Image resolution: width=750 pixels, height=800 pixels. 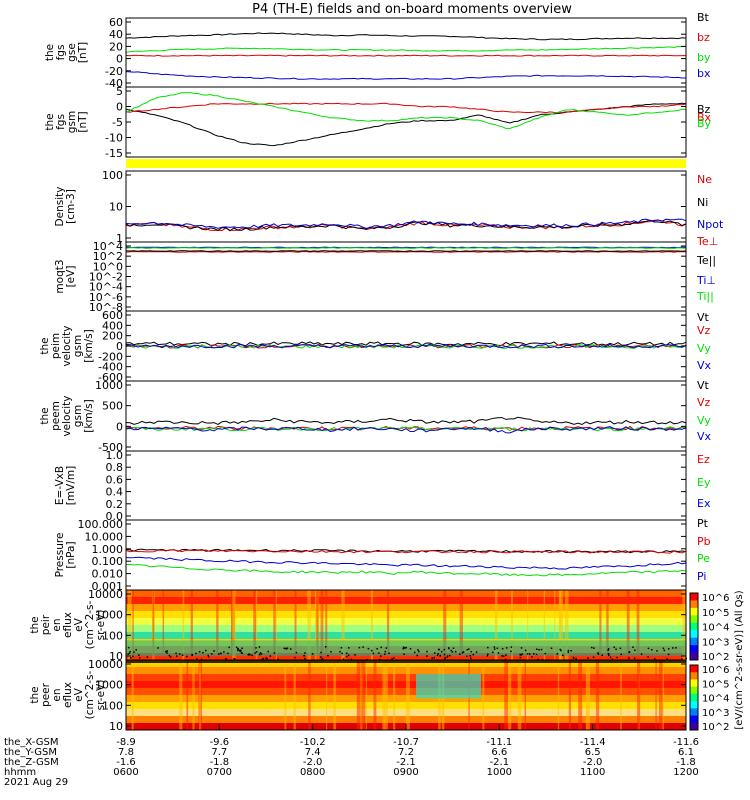 What do you see at coordinates (313, 762) in the screenshot?
I see `x-axis-value-z_gsm: -2.0` at bounding box center [313, 762].